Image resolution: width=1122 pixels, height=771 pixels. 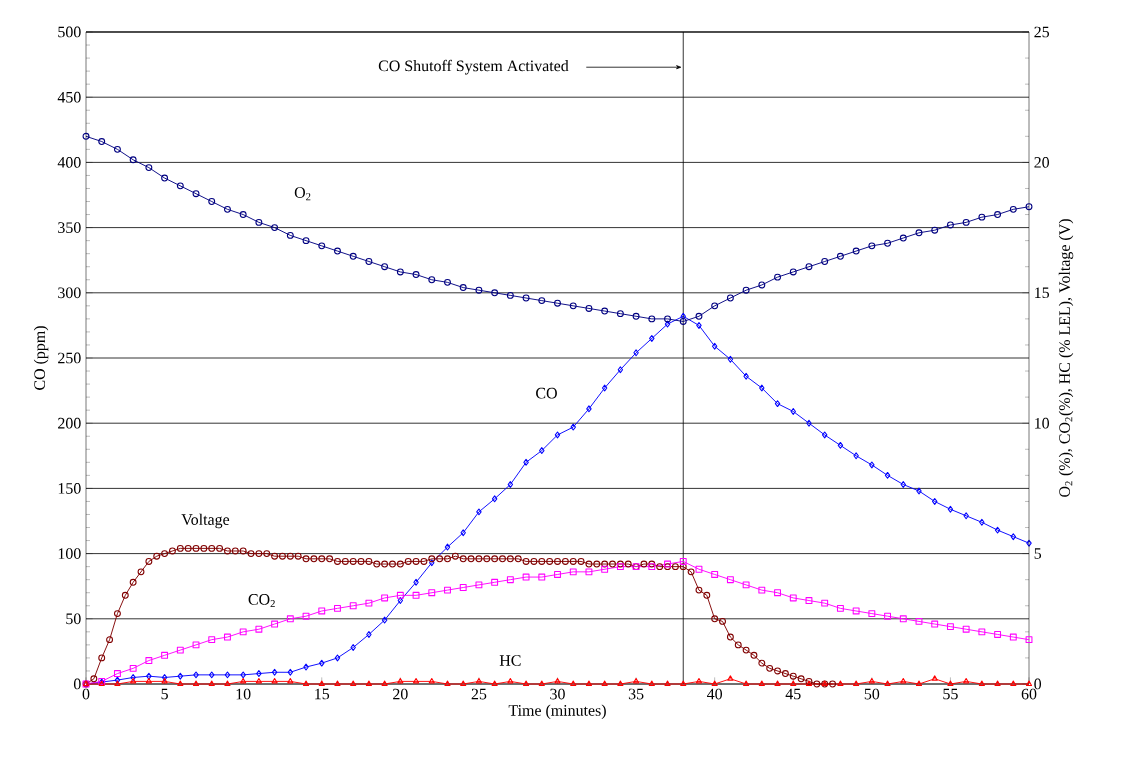 I want to click on y-tick-label: 300, so click(x=69, y=293).